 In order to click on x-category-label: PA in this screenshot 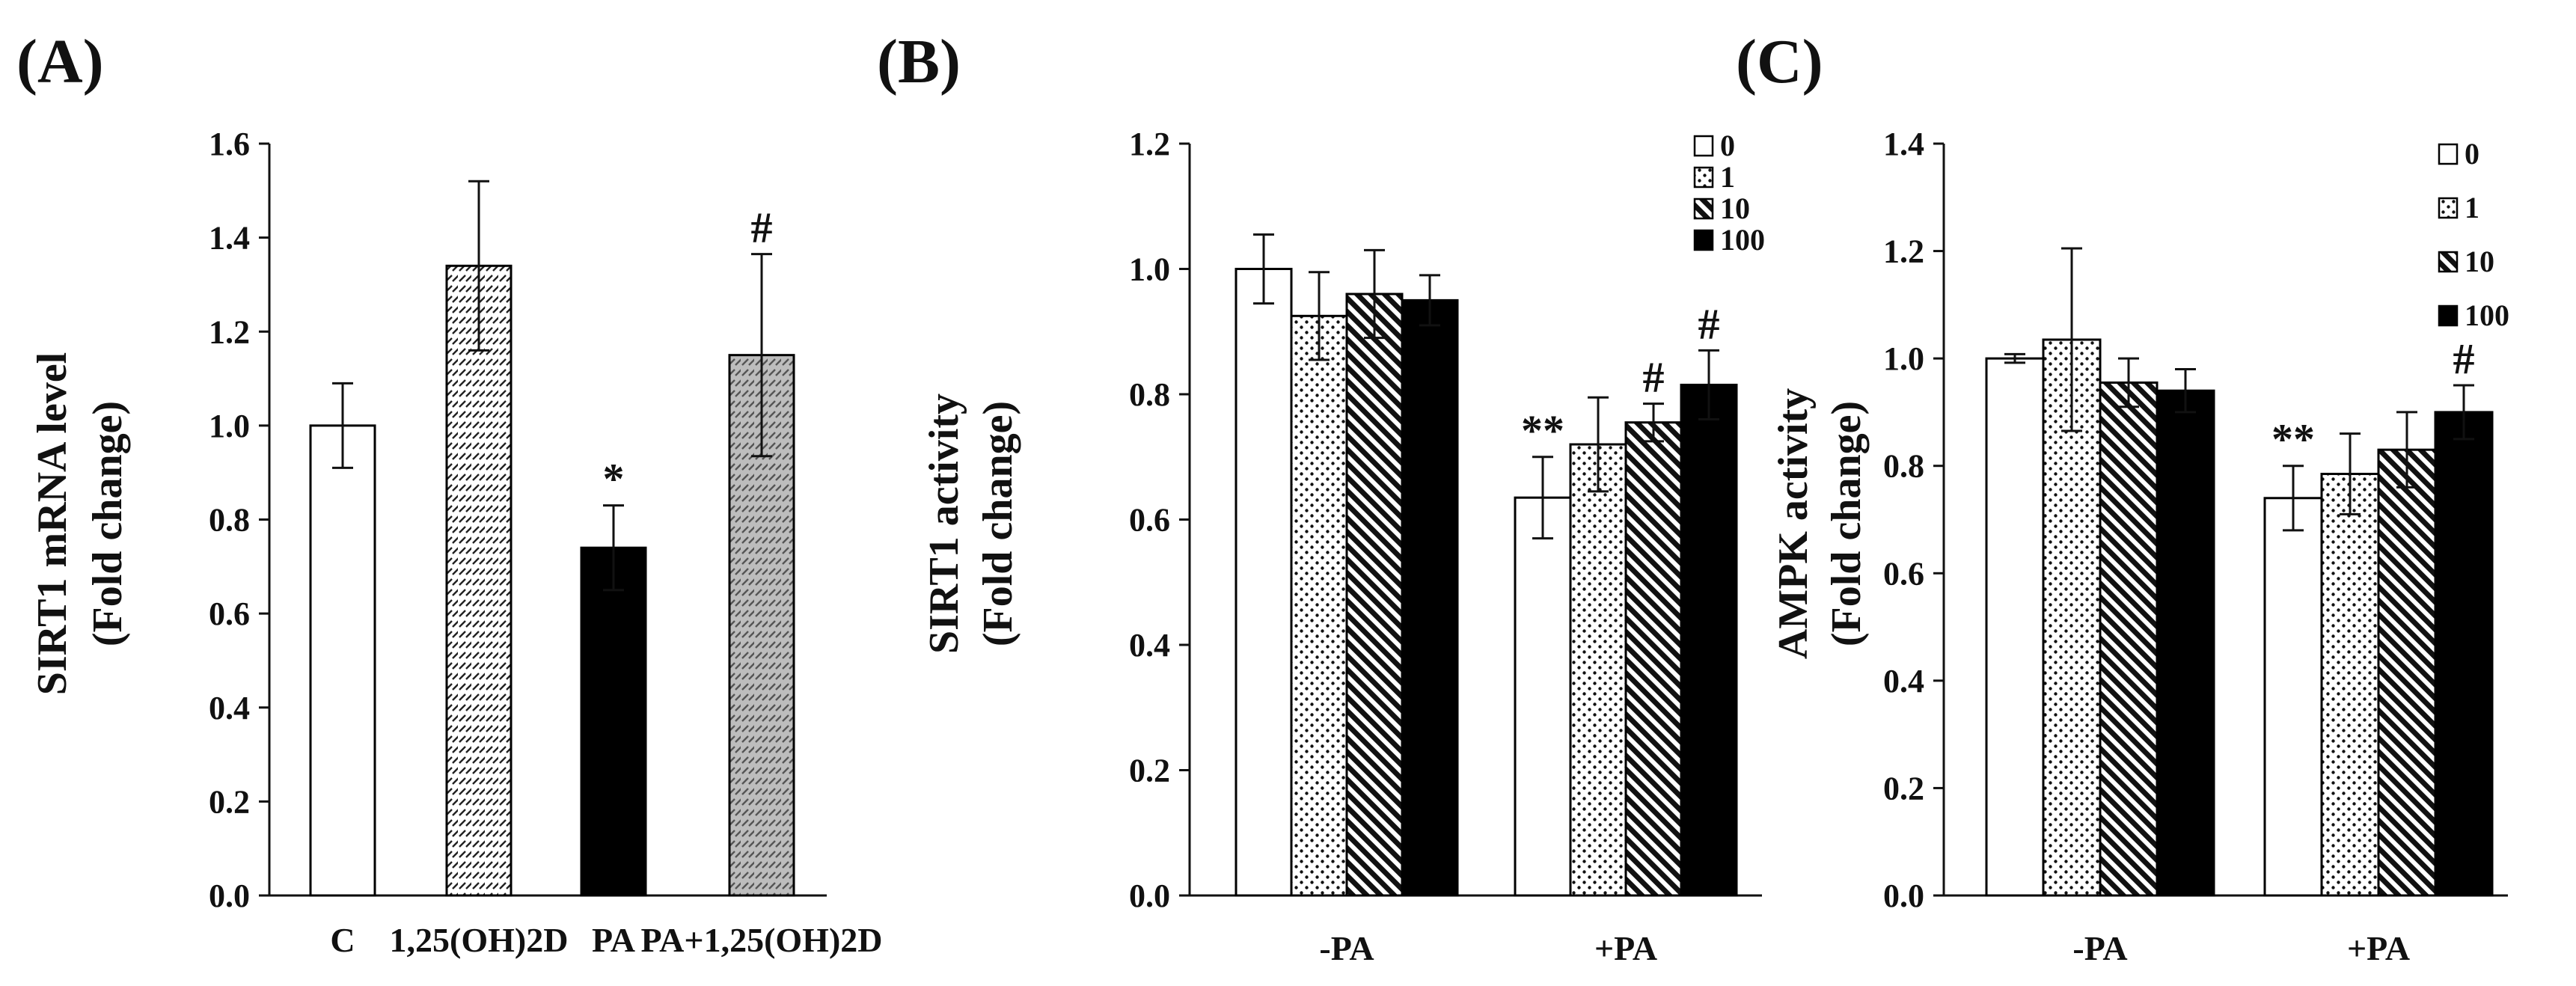, I will do `click(614, 940)`.